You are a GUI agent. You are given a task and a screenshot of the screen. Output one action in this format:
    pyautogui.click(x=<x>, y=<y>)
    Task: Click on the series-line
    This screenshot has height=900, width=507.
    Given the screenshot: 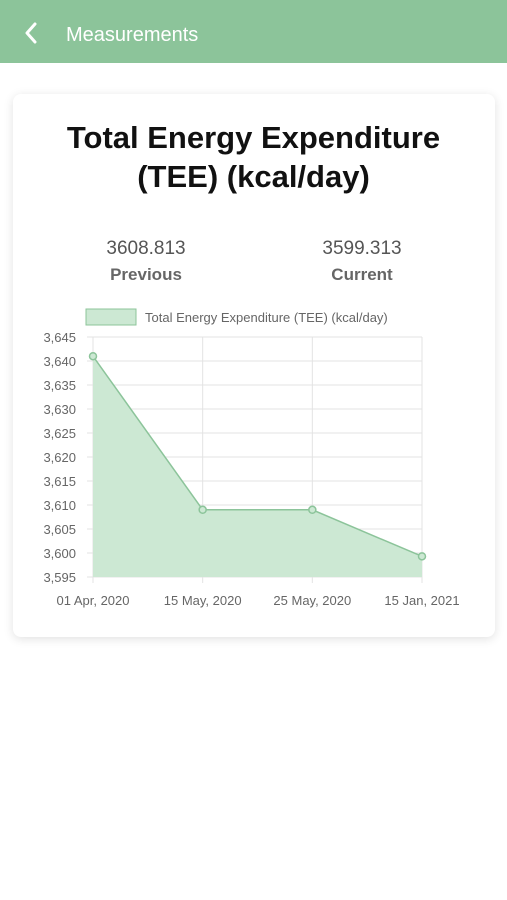 What is the action you would take?
    pyautogui.click(x=257, y=456)
    